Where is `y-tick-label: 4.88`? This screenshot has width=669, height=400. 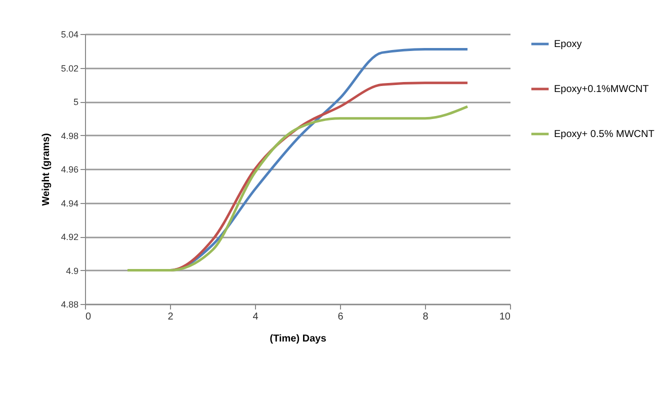 y-tick-label: 4.88 is located at coordinates (69, 305).